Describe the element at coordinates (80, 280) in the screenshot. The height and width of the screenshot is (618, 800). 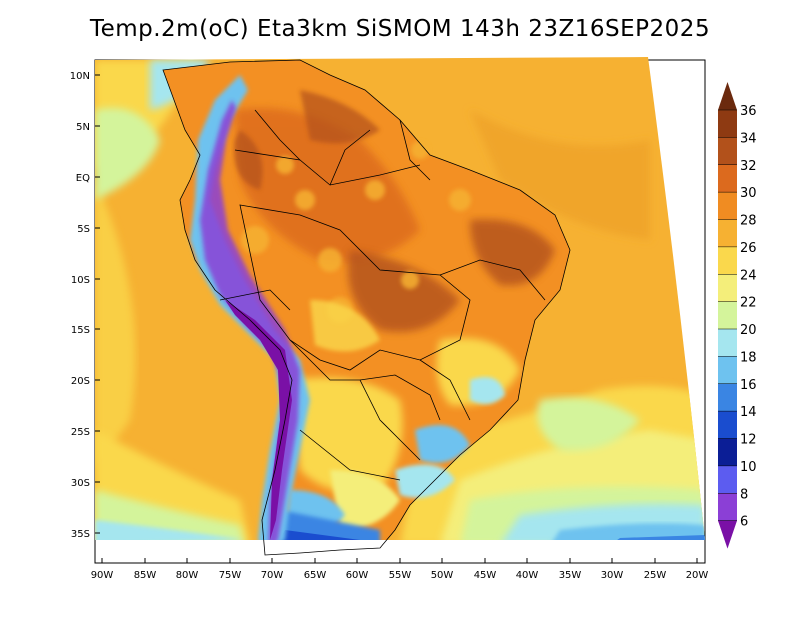
I see `lat-label-10s: 10S` at that location.